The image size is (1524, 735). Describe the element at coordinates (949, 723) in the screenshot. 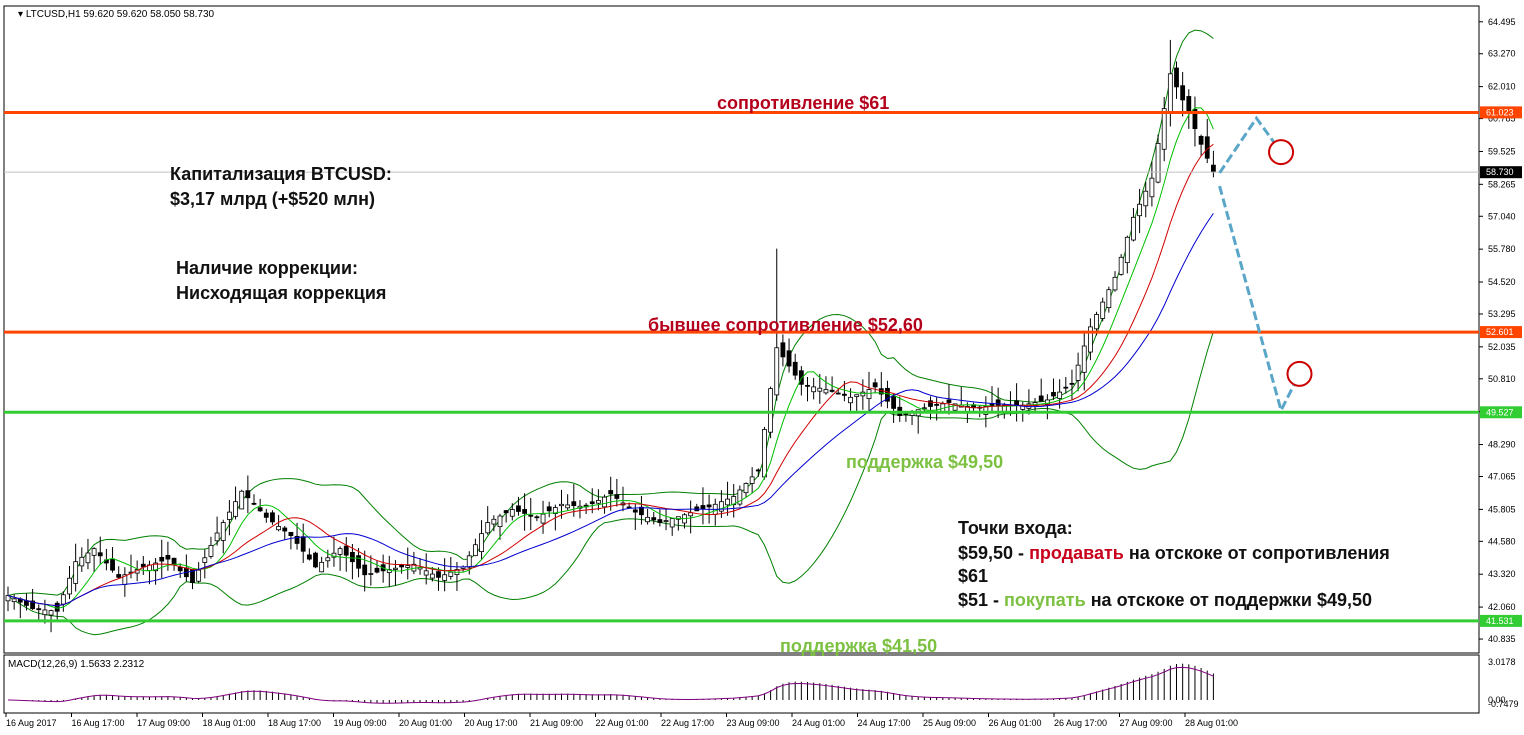

I see `x-tick-label: 25 Aug 09:00` at that location.